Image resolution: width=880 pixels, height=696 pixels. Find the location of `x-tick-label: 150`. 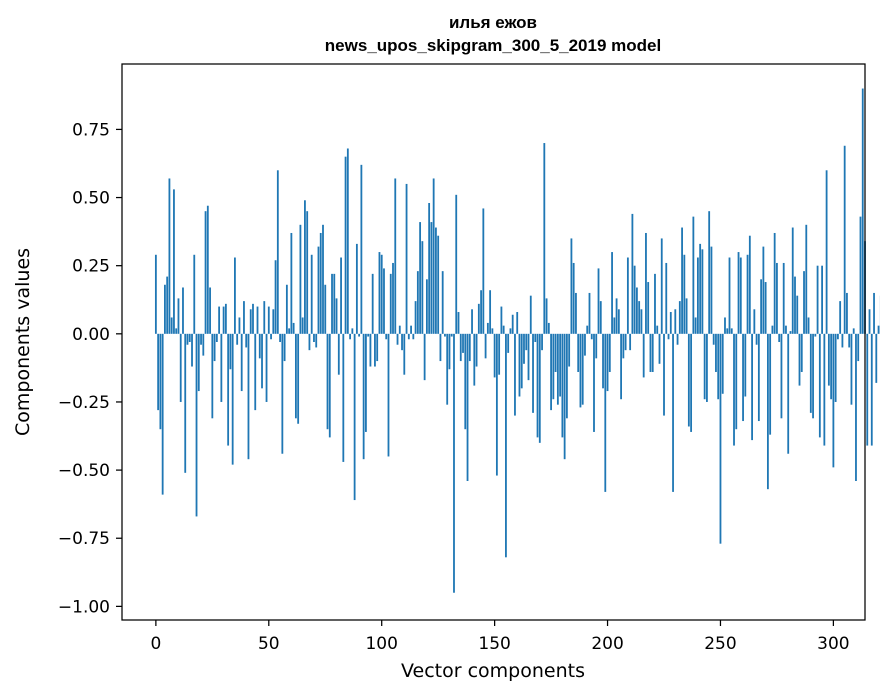

x-tick-label: 150 is located at coordinates (494, 644).